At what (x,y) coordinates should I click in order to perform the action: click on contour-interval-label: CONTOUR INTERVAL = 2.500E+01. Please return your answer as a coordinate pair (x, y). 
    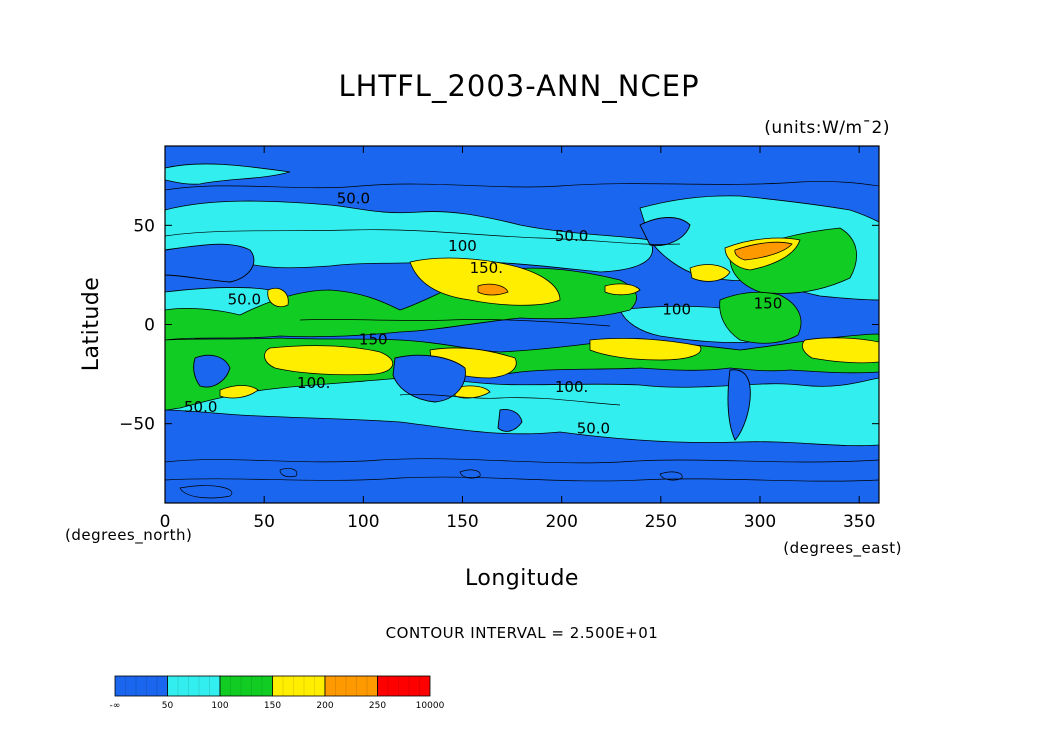
    Looking at the image, I should click on (522, 633).